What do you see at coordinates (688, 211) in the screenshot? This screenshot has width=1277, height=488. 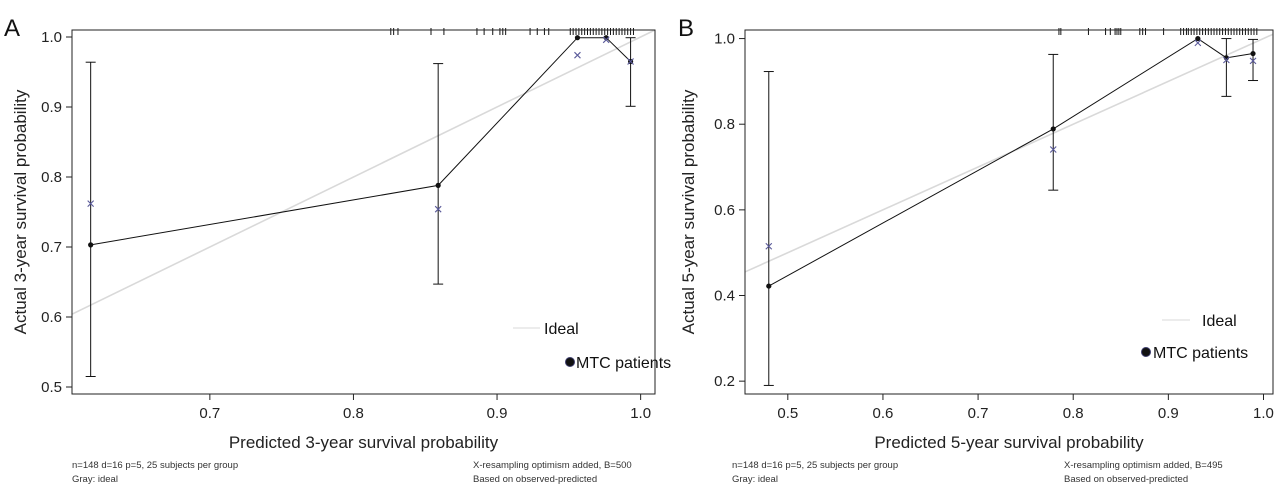 I see `y-axis-title: Actual 5-year survival probability` at bounding box center [688, 211].